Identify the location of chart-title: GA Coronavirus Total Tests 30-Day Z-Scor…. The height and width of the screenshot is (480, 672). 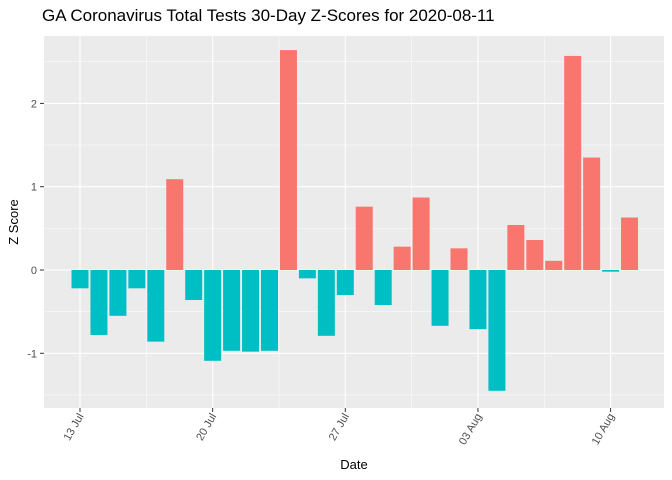
(268, 15).